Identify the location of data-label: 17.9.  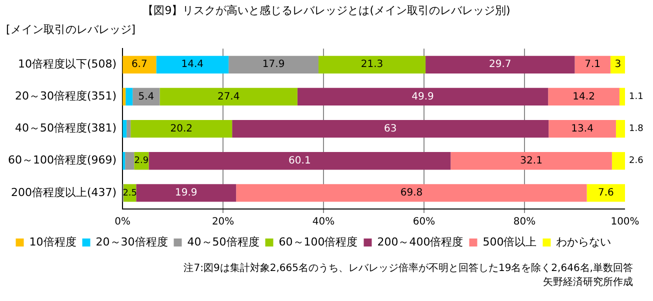
(273, 64).